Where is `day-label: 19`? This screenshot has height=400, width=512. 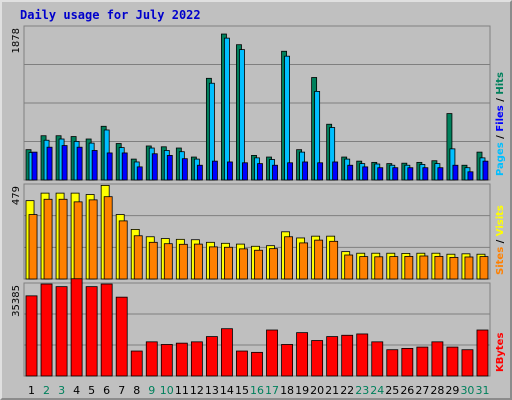
day-label: 19 is located at coordinates (302, 390).